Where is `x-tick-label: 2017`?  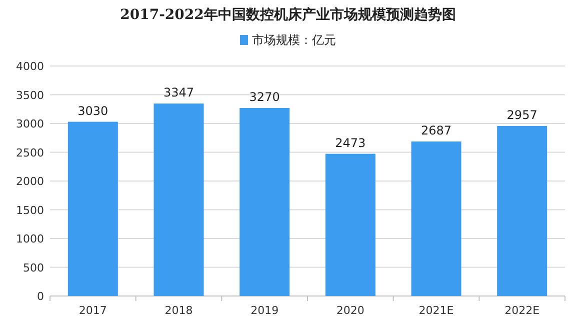 x-tick-label: 2017 is located at coordinates (92, 310).